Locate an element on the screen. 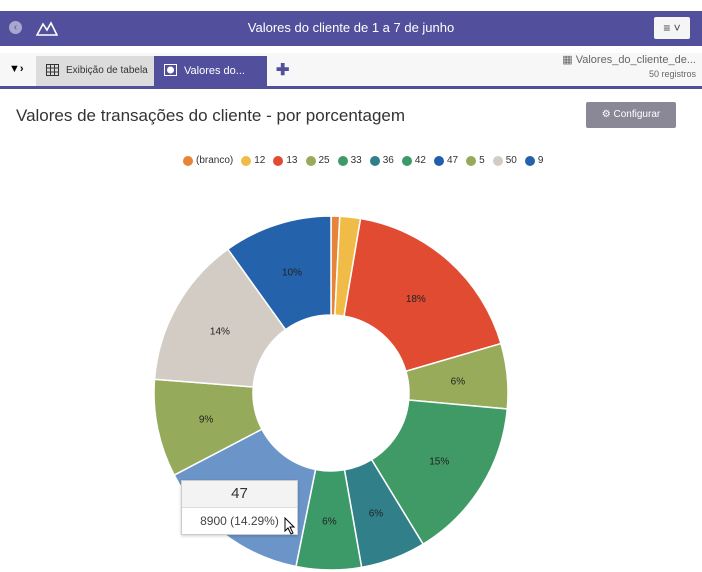 The width and height of the screenshot is (702, 572). slice-label: 10% is located at coordinates (292, 273).